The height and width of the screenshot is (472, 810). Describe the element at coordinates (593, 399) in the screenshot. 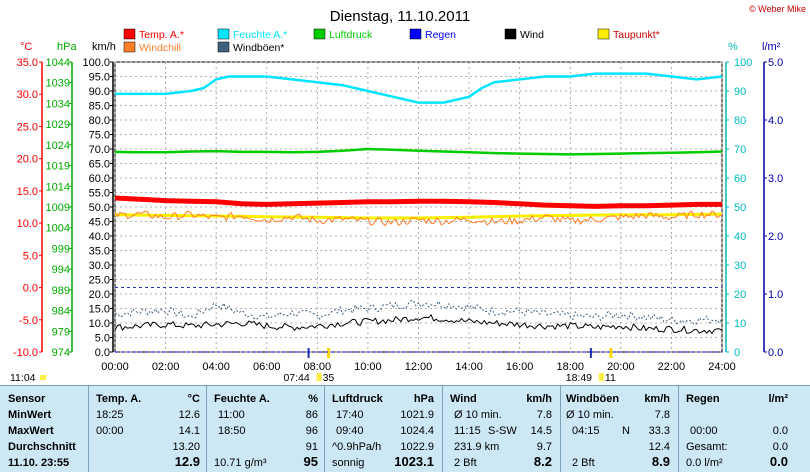

I see `stats-gust-header: Windböen` at that location.